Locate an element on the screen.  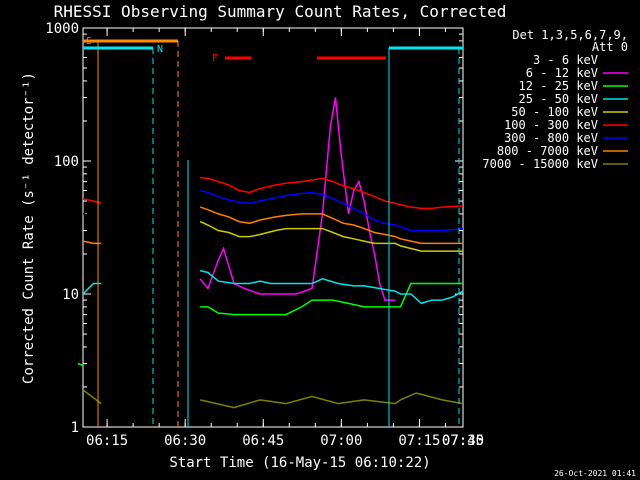
legend-label: 50 - 100 keV is located at coordinates (554, 112).